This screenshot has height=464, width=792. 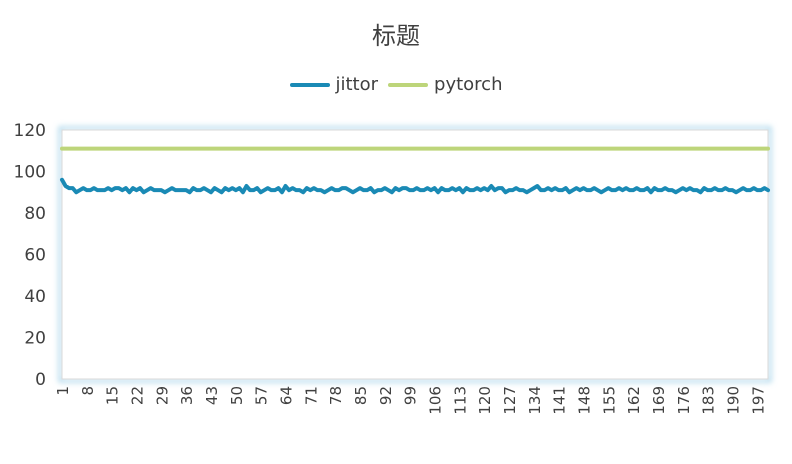 I want to click on x-tick-label: 1, so click(x=63, y=391).